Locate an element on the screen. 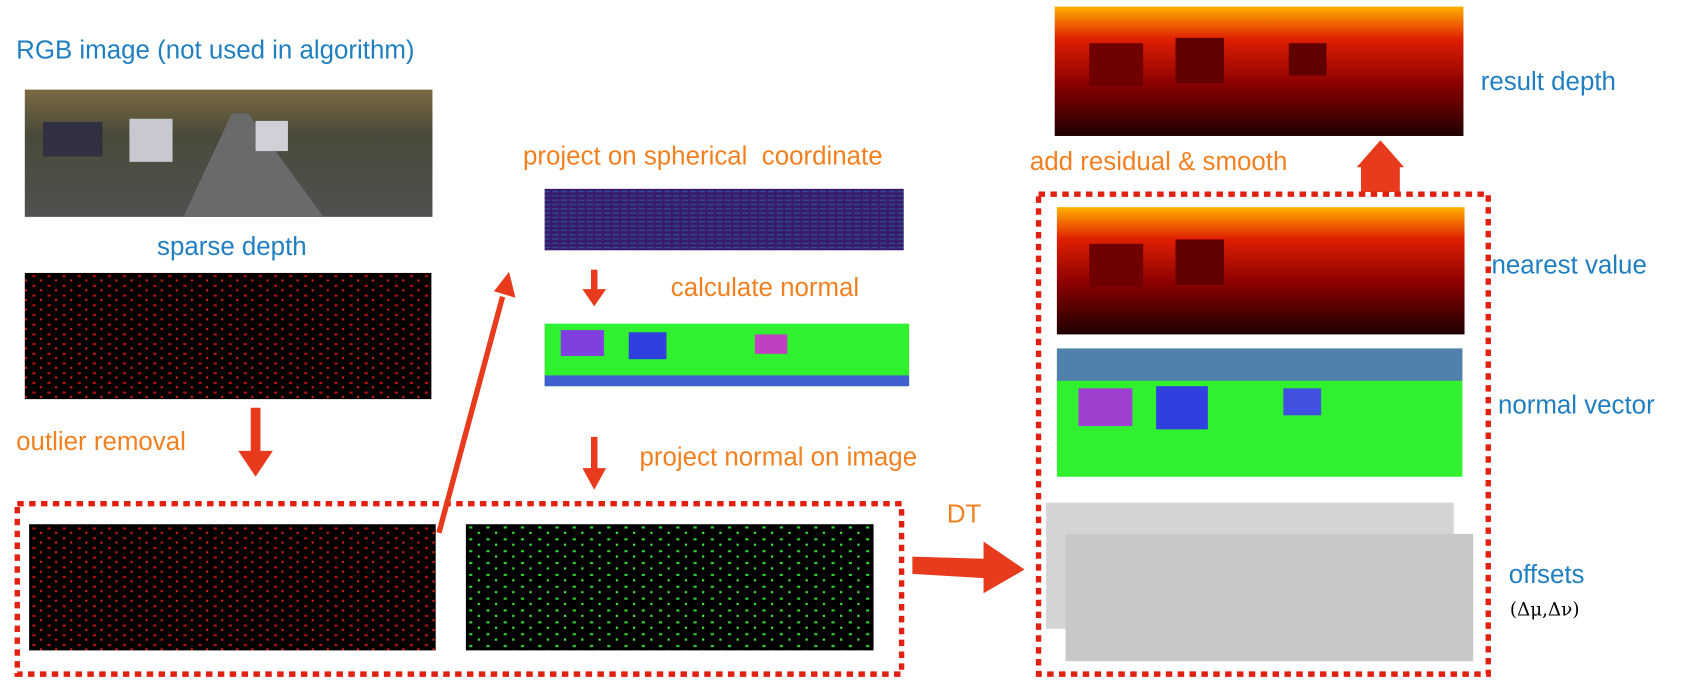  result-label: result depth is located at coordinates (1548, 82).